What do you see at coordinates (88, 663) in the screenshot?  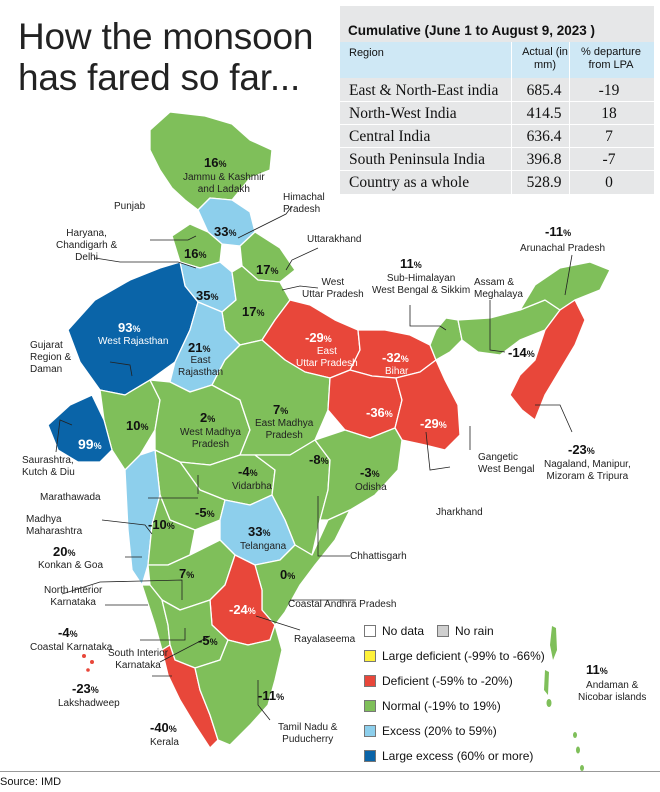 I see `lakshadweep-islands` at bounding box center [88, 663].